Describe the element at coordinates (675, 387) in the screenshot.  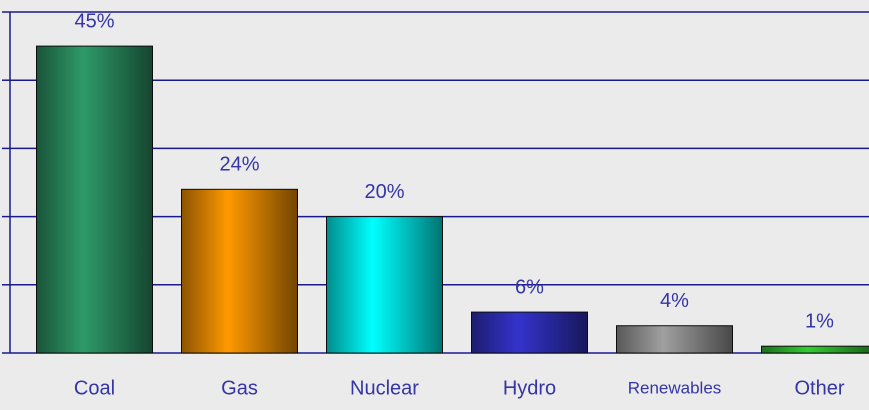
I see `x-tick-label: Renewables` at that location.